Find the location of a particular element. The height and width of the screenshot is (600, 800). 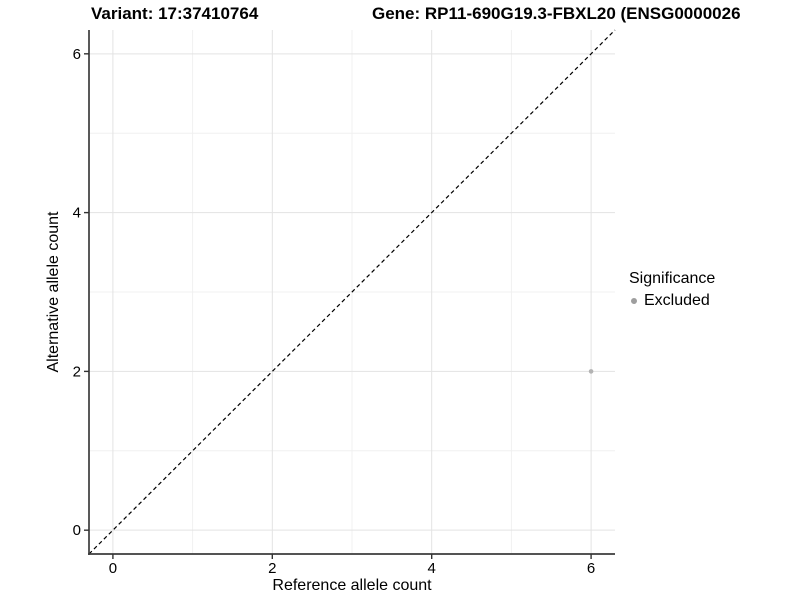

y-tick-label: 6 is located at coordinates (77, 54).